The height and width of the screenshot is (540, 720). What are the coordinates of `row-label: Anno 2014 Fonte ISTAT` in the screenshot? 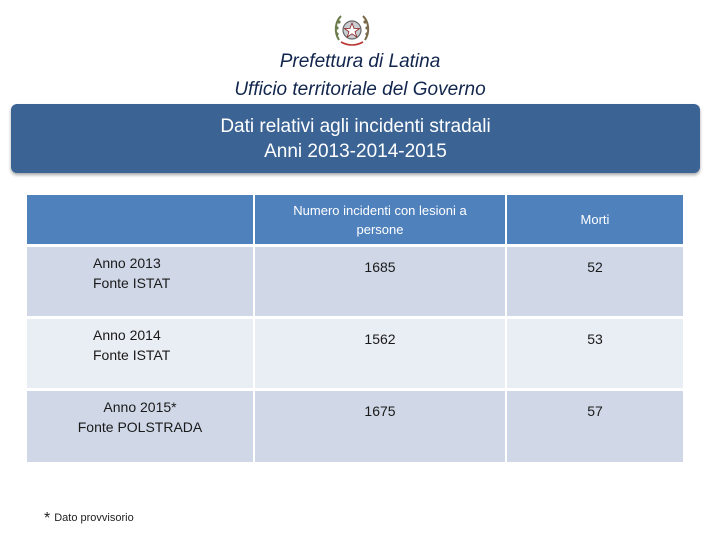 It's located at (140, 353).